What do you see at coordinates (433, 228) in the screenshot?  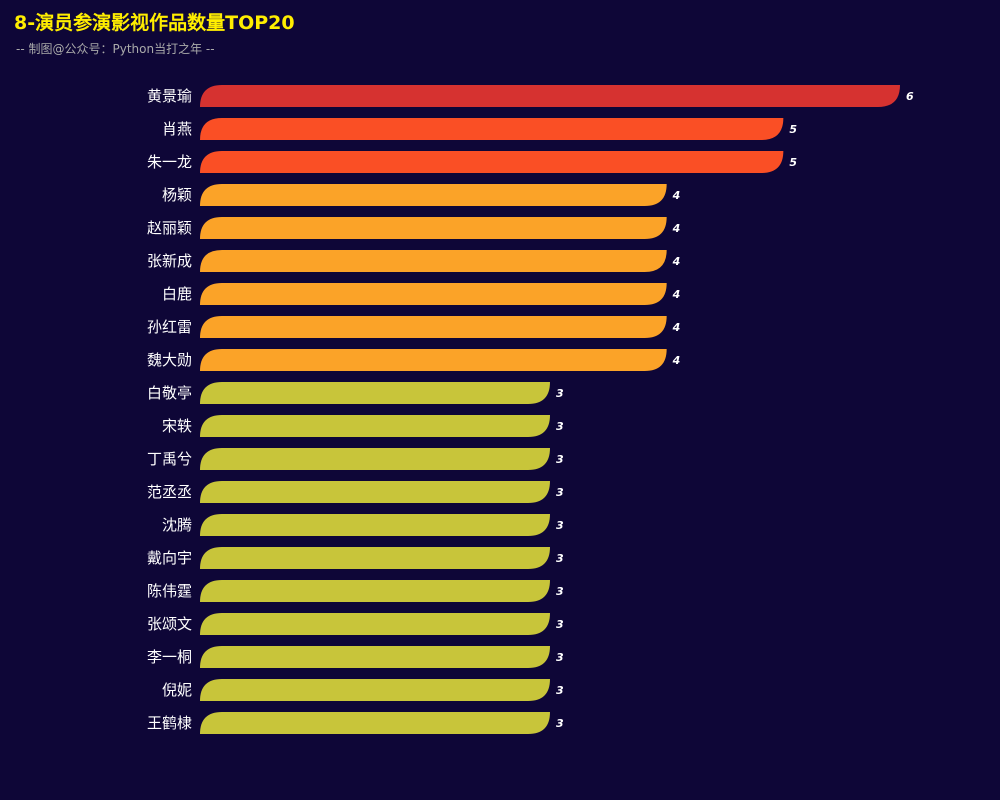 I see `bar-赵丽颖` at bounding box center [433, 228].